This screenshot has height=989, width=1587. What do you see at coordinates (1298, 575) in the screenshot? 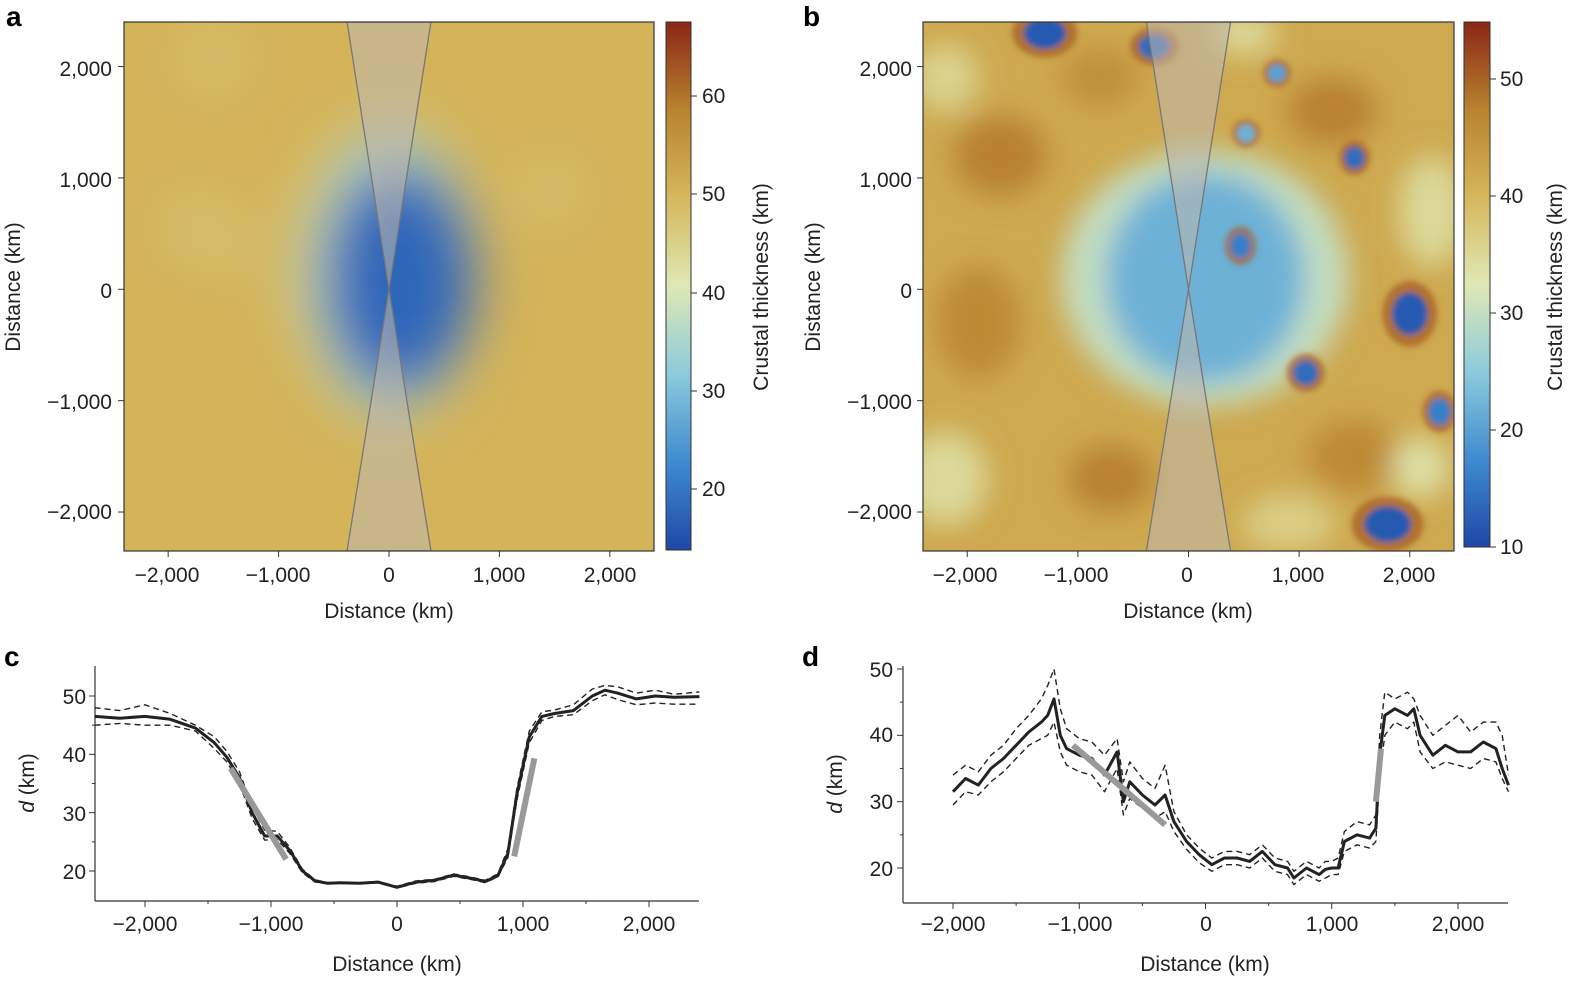
I see `panel-b-x-tick: 1,000` at bounding box center [1298, 575].